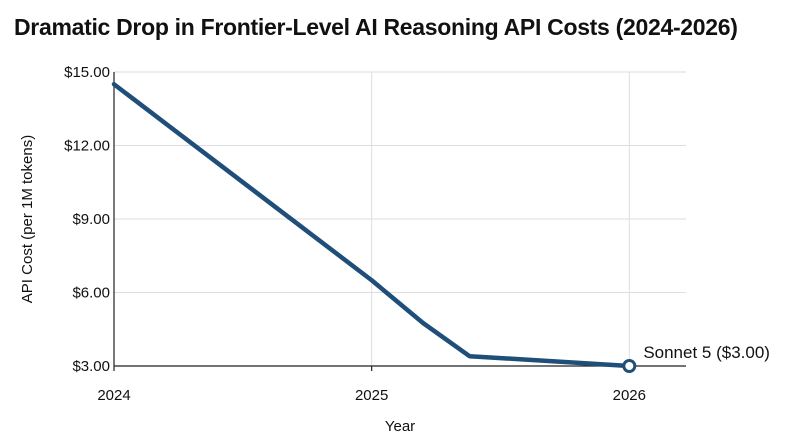  Describe the element at coordinates (629, 395) in the screenshot. I see `x-tick-label: 2026` at that location.